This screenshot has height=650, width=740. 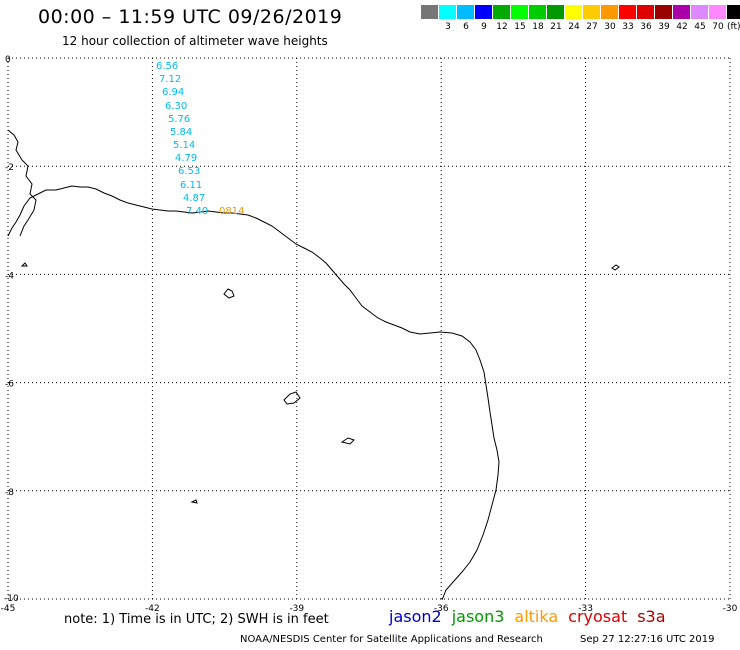 I want to click on legend-label: 21, so click(x=556, y=27).